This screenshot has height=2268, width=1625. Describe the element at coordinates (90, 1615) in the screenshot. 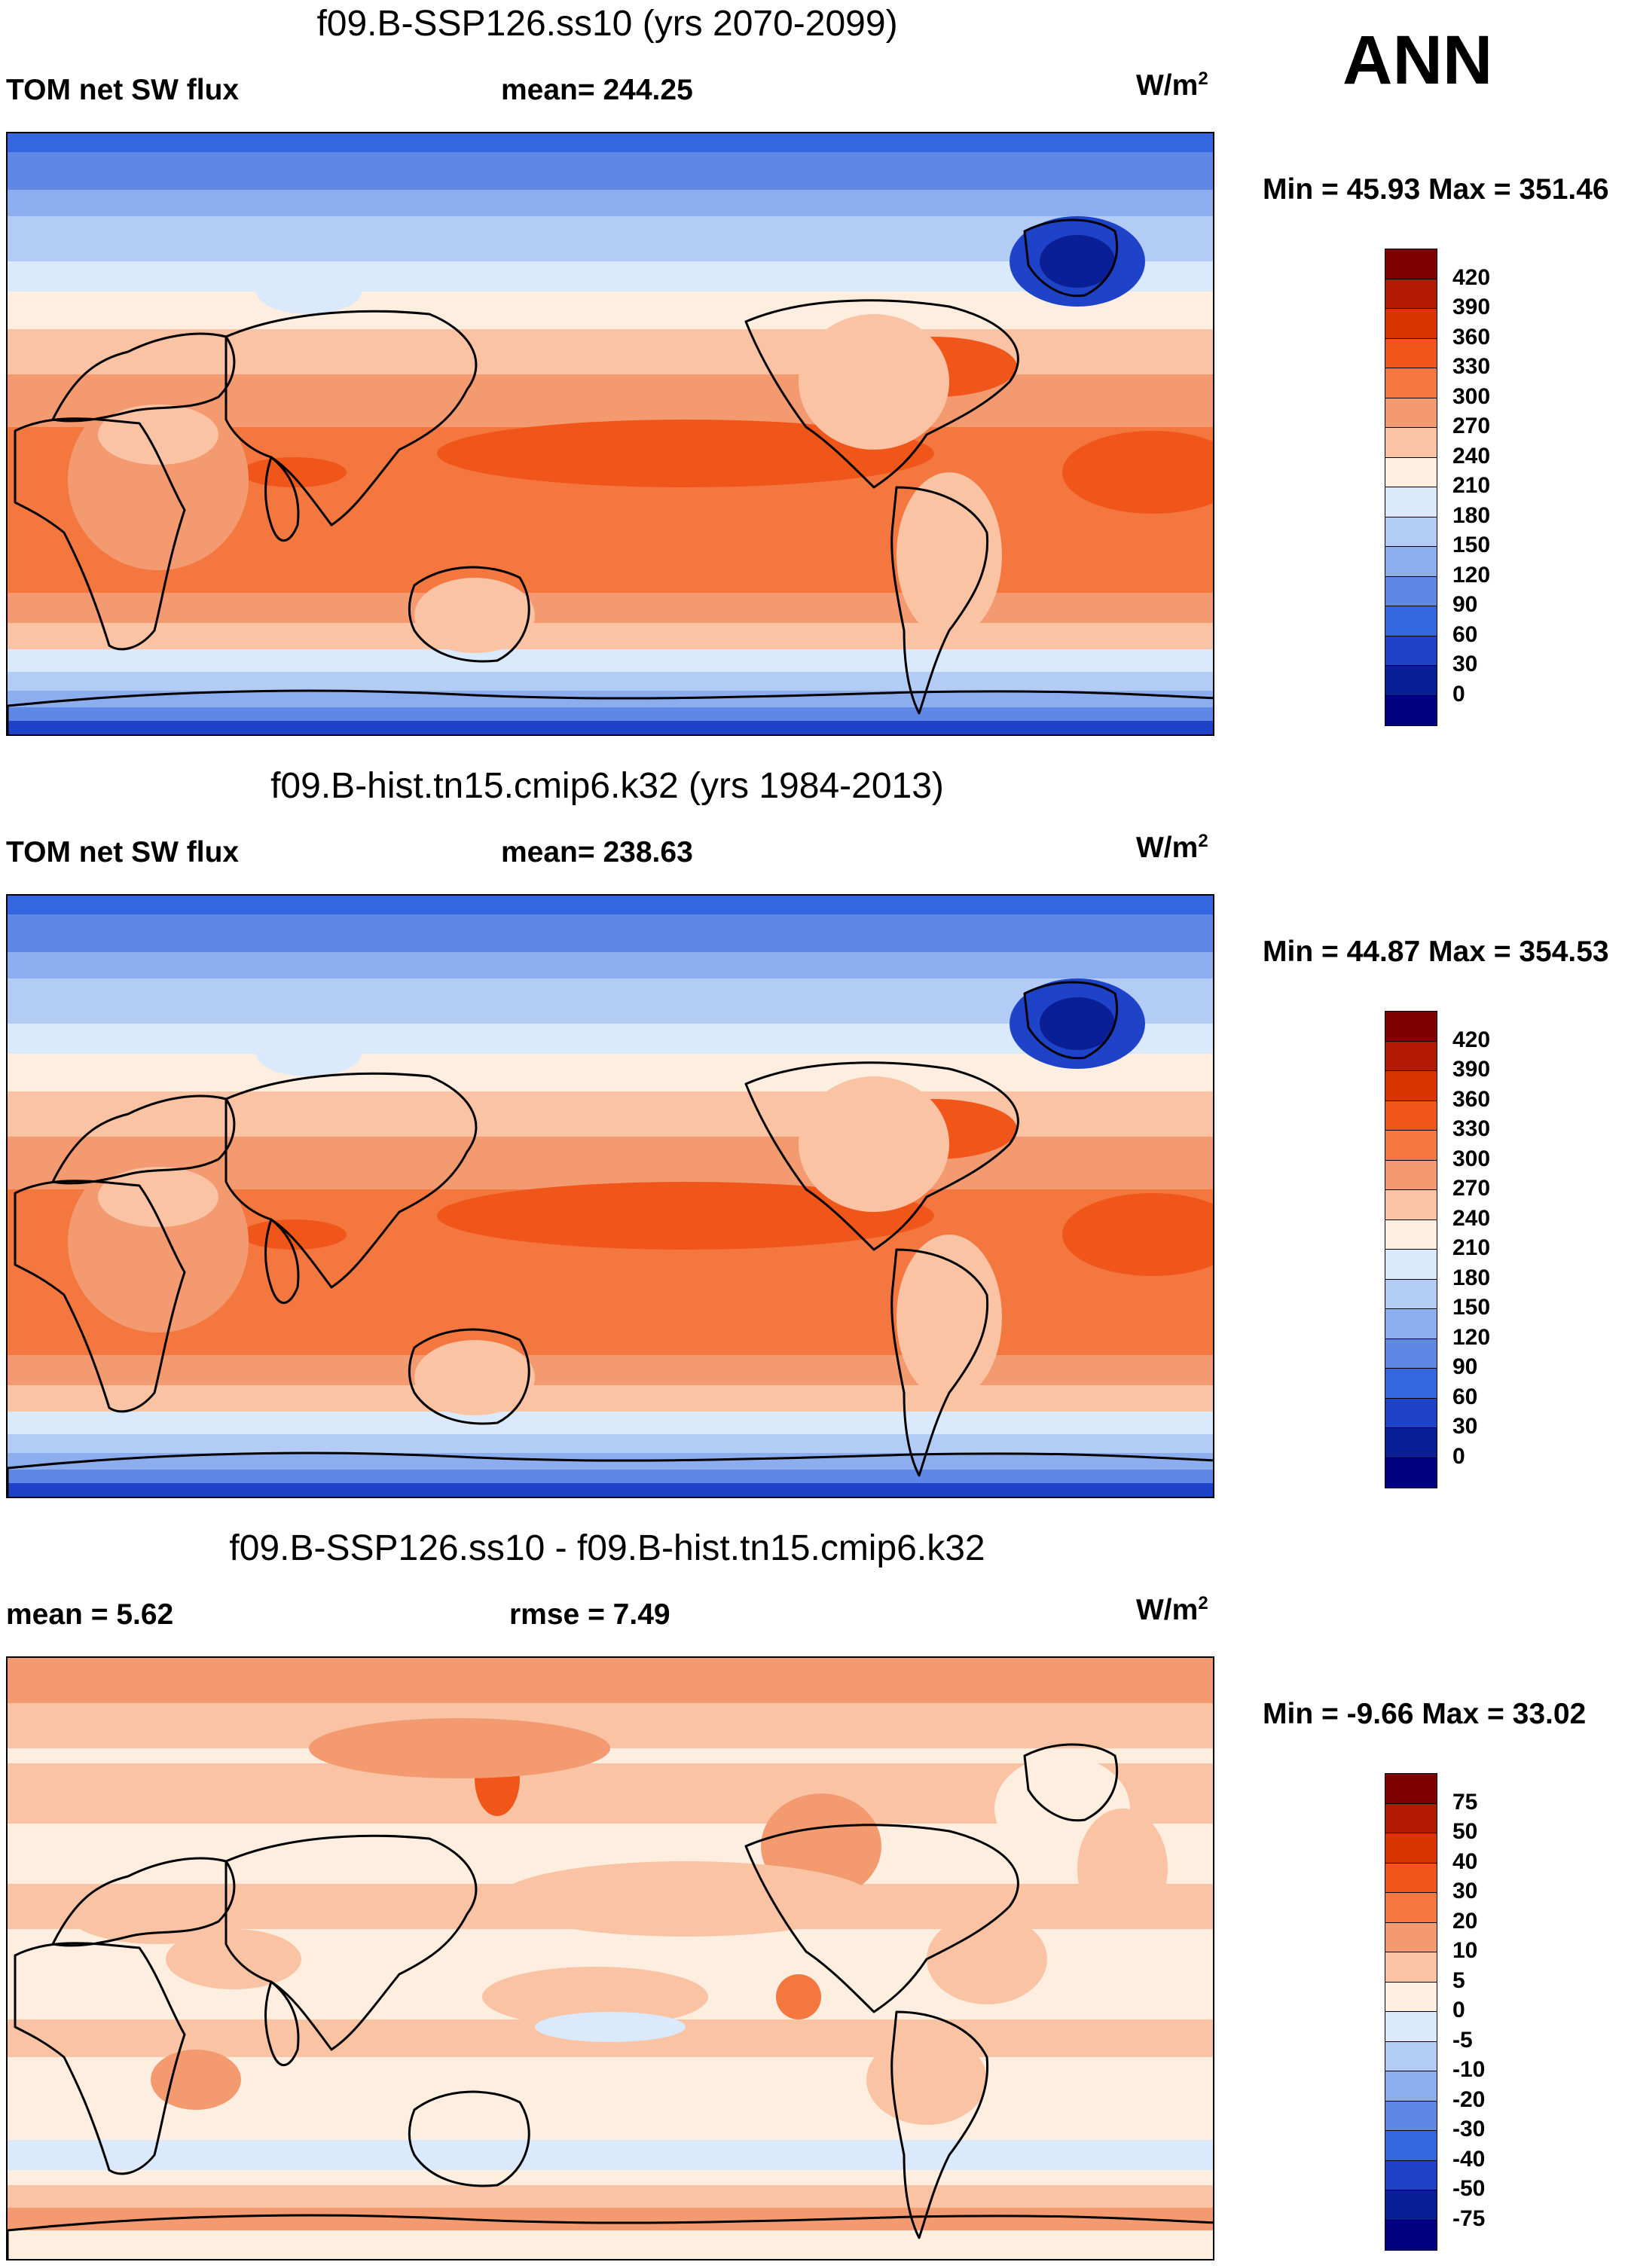

I see `panel-3-mean-label: mean = 5.62` at that location.